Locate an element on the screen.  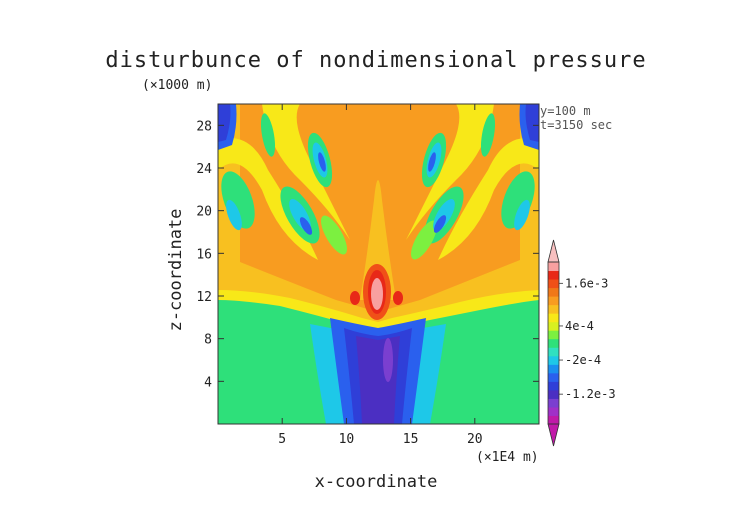
x-tick-label: 20 is located at coordinates (475, 439).